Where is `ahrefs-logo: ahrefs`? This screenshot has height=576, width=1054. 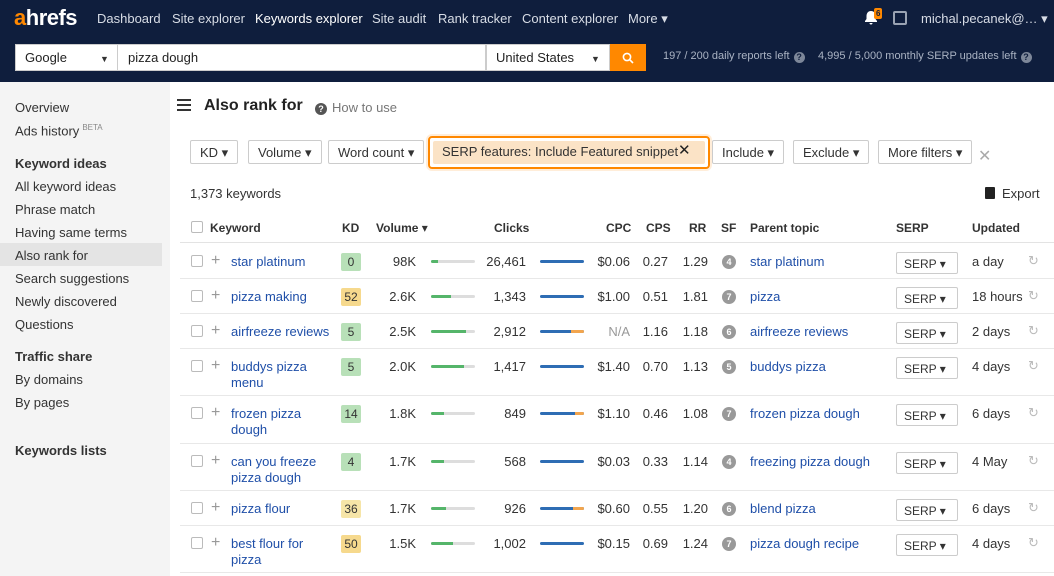 ahrefs-logo: ahrefs is located at coordinates (46, 17).